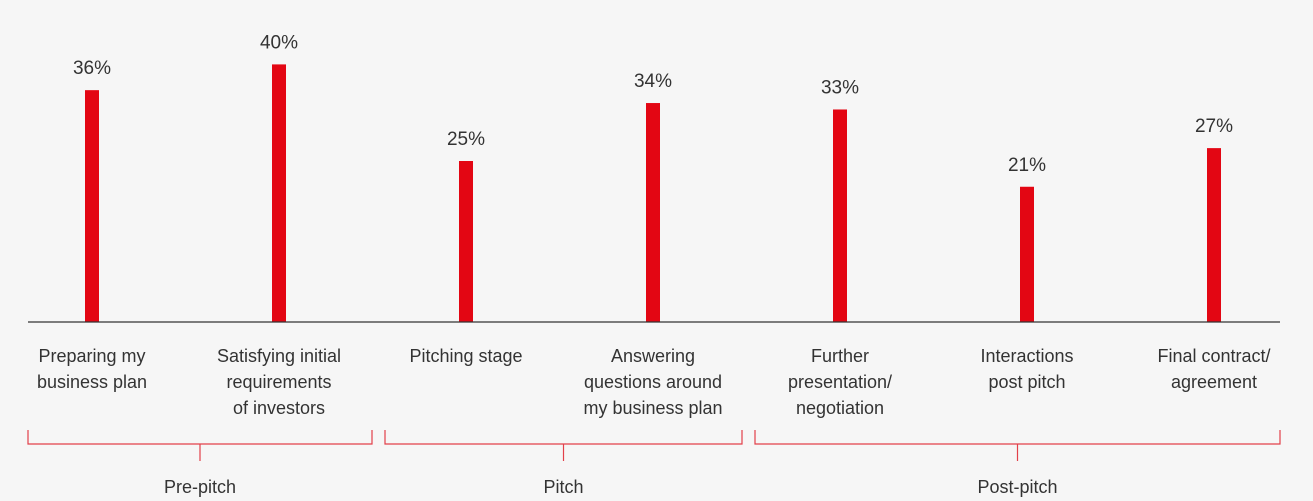 The height and width of the screenshot is (501, 1313). I want to click on category-label-3: Pitching stage, so click(465, 356).